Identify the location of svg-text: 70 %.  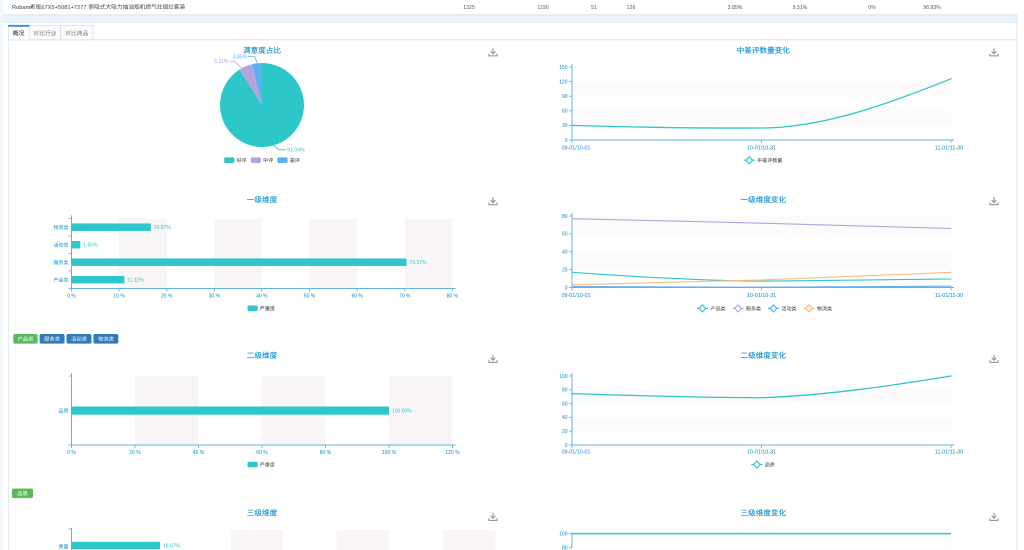
(405, 297).